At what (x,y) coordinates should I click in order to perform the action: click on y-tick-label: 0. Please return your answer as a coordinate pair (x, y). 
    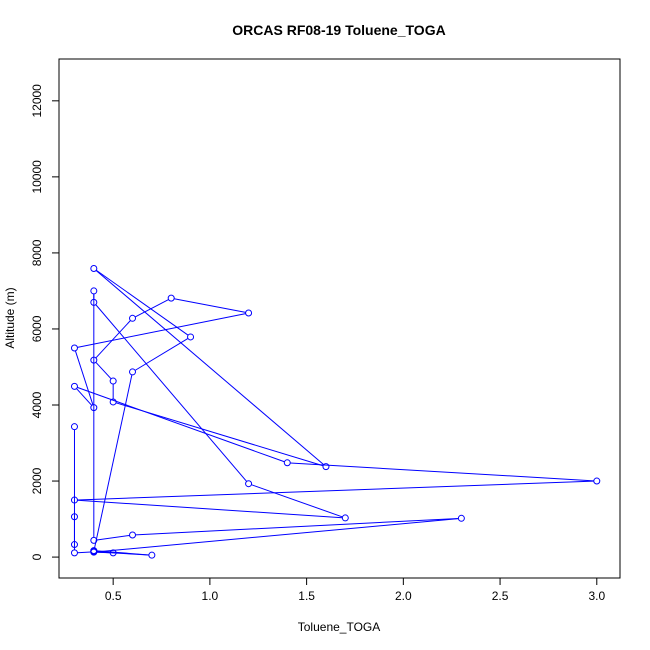
    Looking at the image, I should click on (37, 556).